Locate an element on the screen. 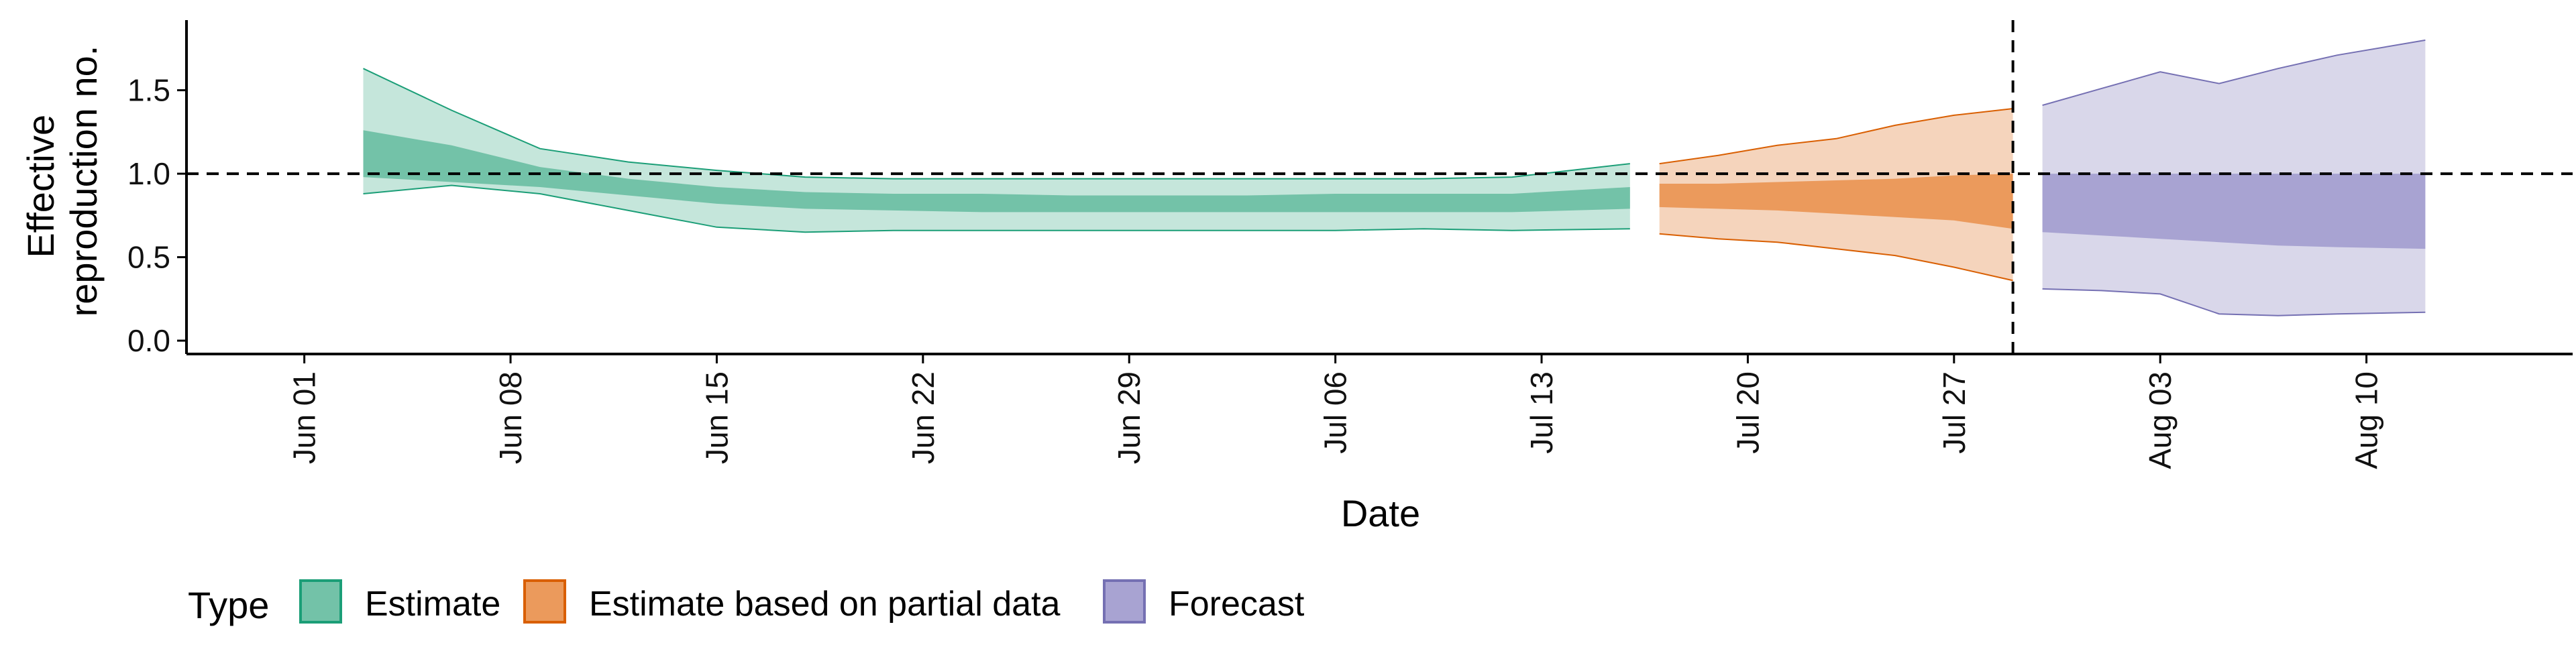 The height and width of the screenshot is (647, 2576). legend-key-estimate-based-on-partial-data is located at coordinates (544, 602).